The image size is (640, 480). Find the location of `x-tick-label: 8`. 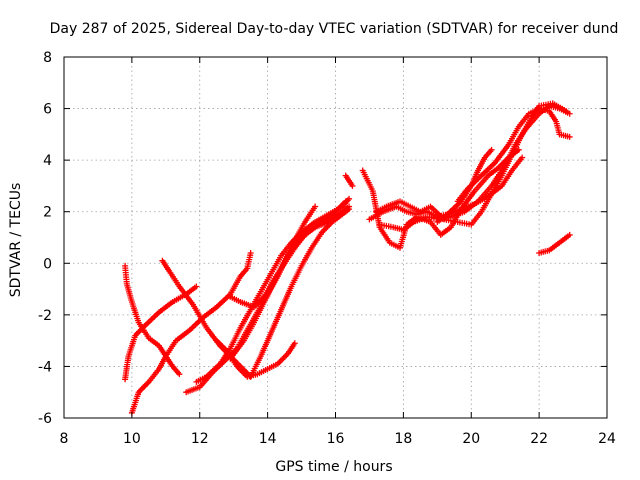

x-tick-label: 8 is located at coordinates (64, 439).